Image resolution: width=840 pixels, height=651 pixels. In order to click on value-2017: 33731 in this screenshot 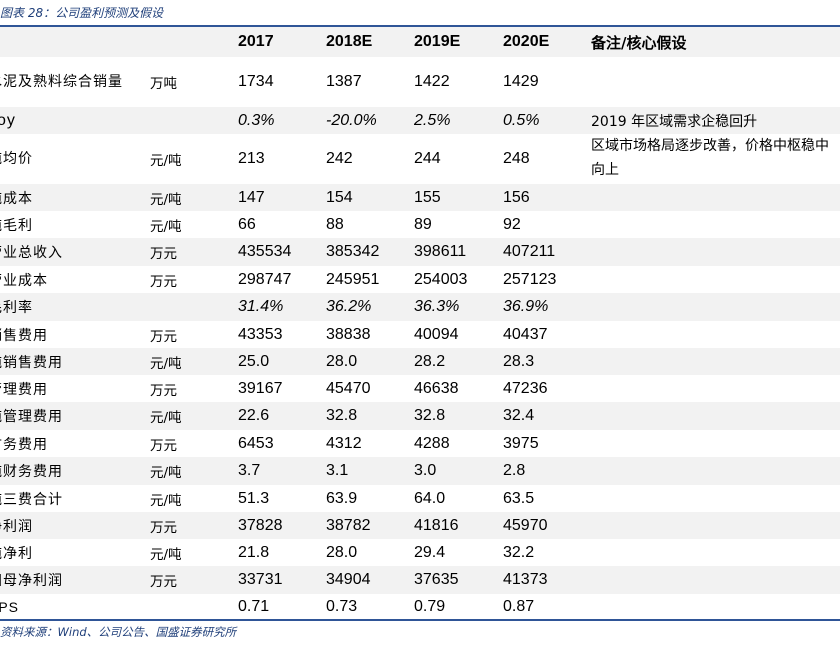, I will do `click(260, 579)`.